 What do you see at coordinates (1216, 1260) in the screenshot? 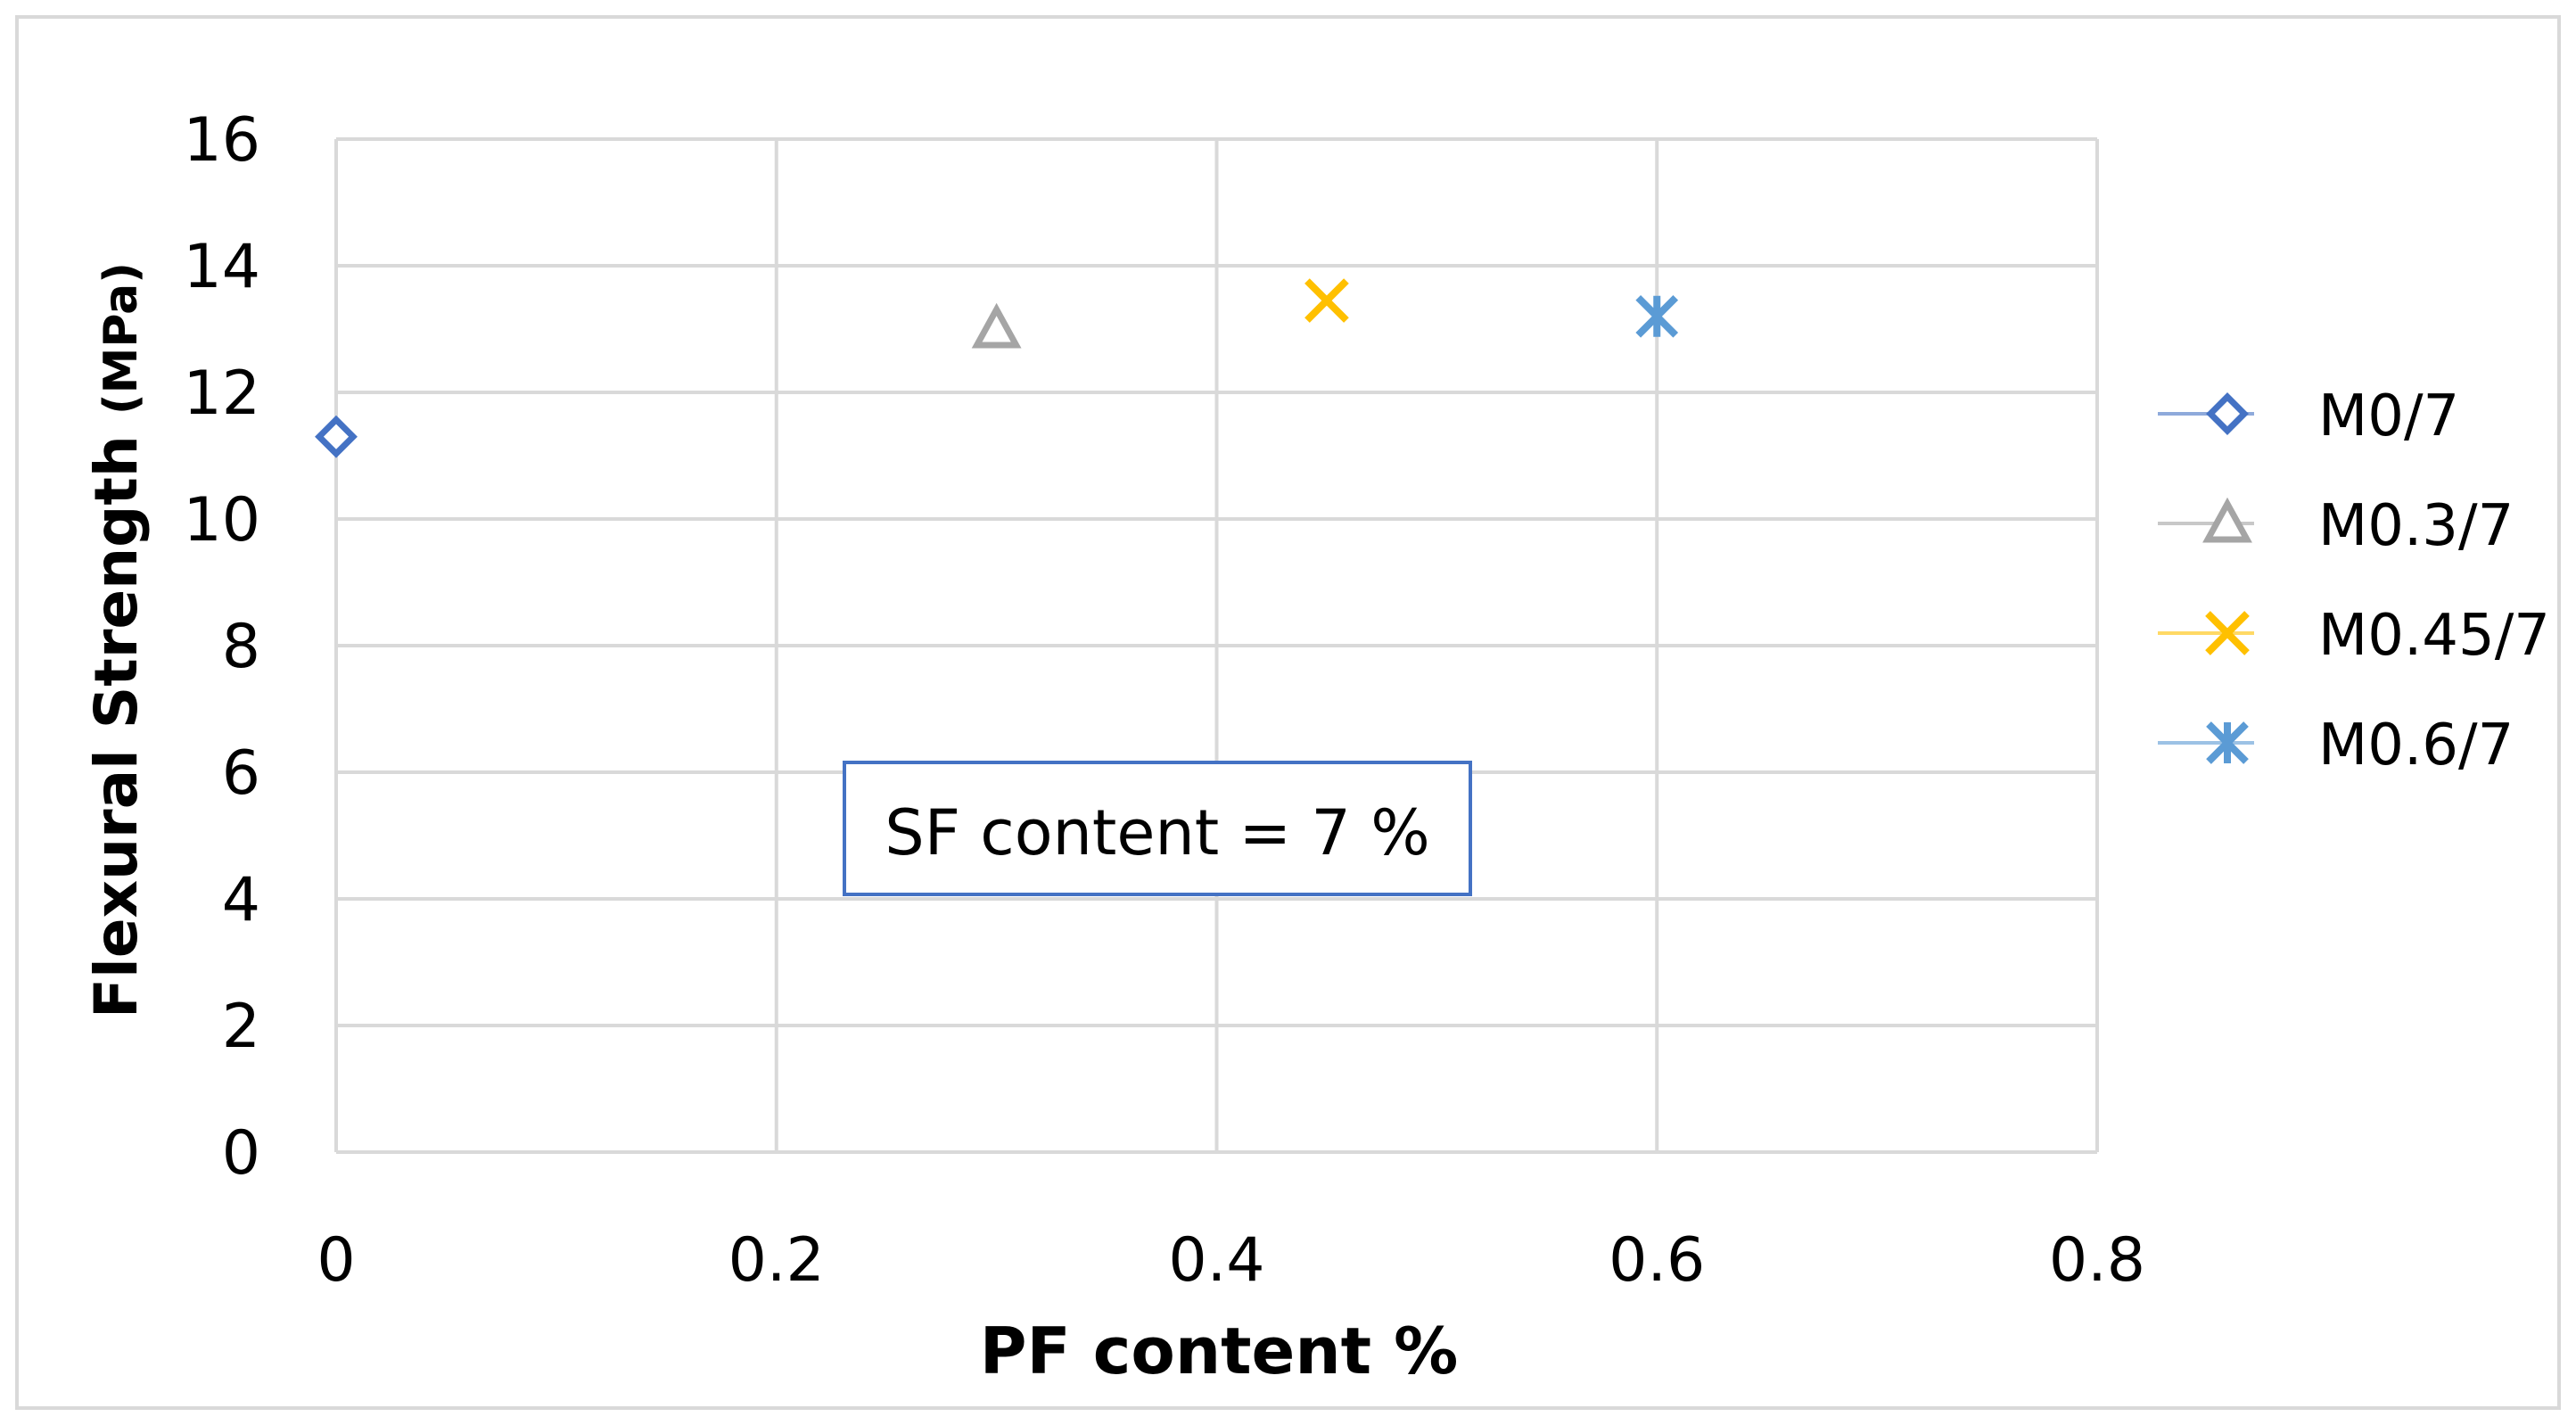
I see `x-tick-label: 0.4` at bounding box center [1216, 1260].